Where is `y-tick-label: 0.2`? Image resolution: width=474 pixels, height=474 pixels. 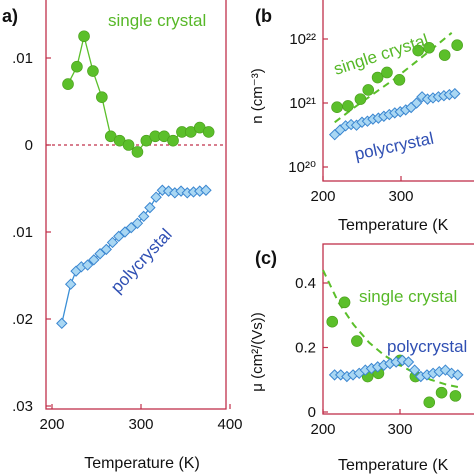
y-tick-label: 0.2 is located at coordinates (305, 348).